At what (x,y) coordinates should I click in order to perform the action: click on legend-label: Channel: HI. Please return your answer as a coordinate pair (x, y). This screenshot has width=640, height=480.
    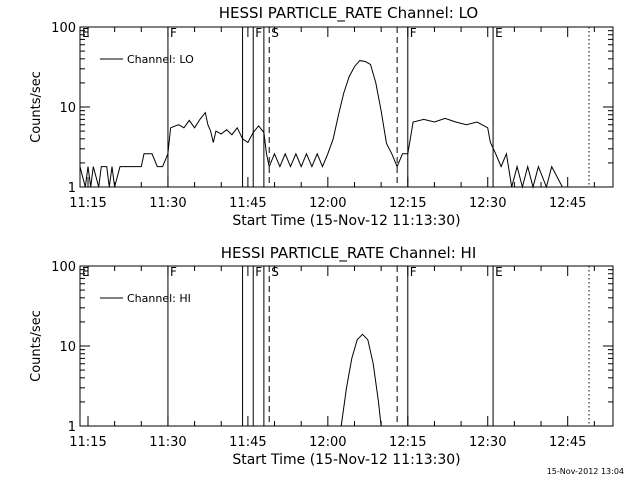
    Looking at the image, I should click on (159, 298).